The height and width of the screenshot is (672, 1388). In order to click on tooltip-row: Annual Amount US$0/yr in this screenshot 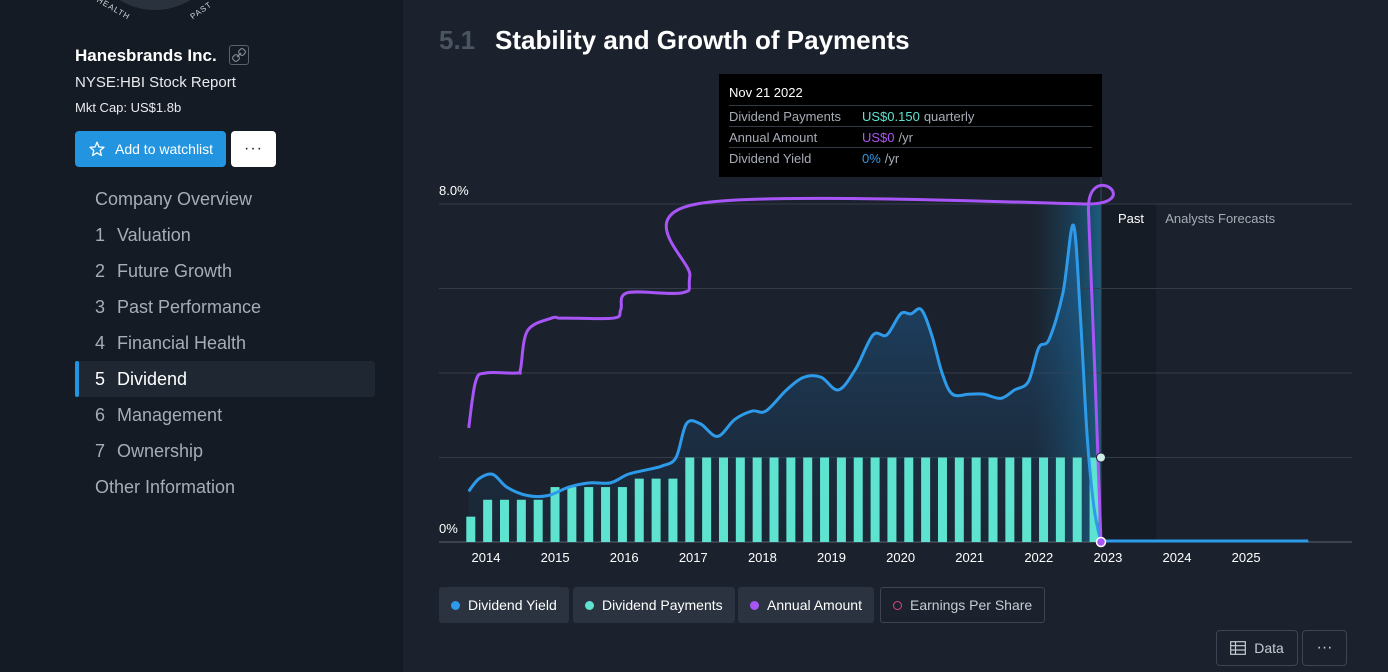, I will do `click(910, 136)`.